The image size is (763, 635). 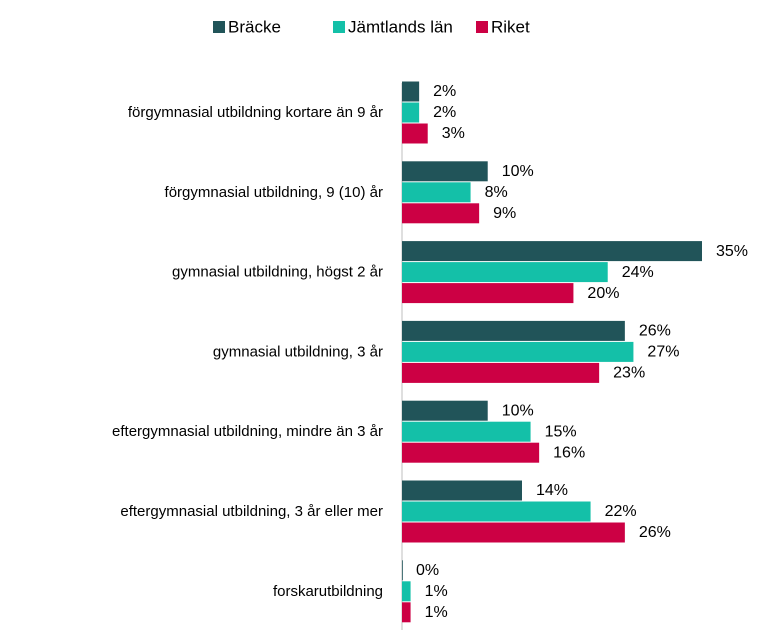 What do you see at coordinates (274, 192) in the screenshot?
I see `category-label: förgymnasial utbildning, 9 (10) år` at bounding box center [274, 192].